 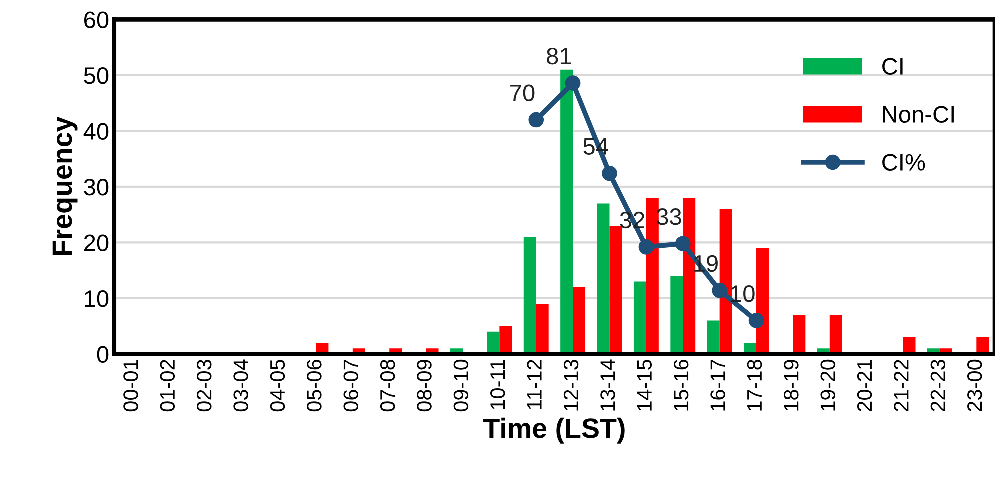 I want to click on x-tick-label: 15-16, so click(x=681, y=385).